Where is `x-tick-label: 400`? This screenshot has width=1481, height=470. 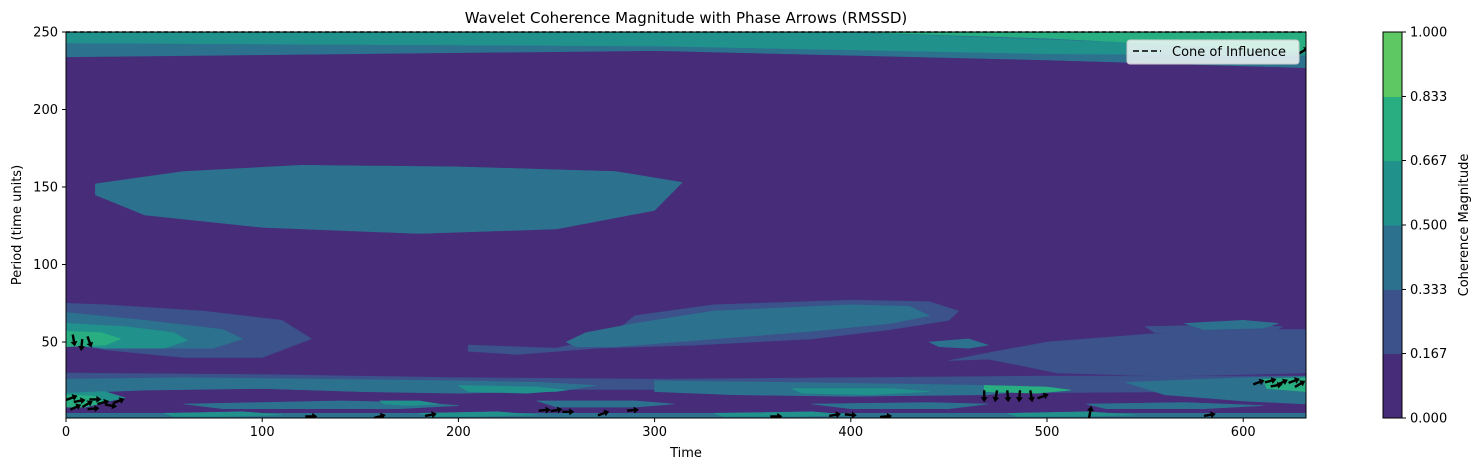 x-tick-label: 400 is located at coordinates (850, 432).